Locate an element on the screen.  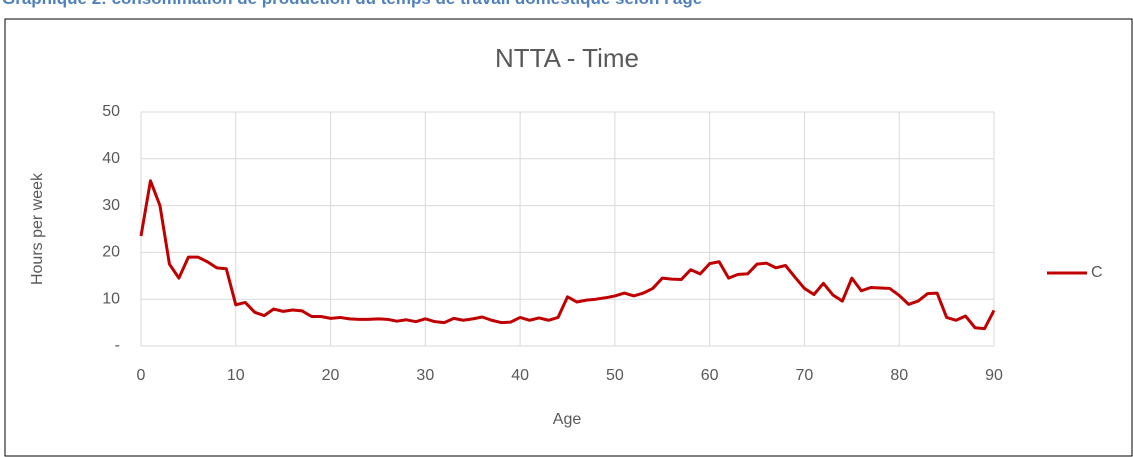
x-tick-label: 80 is located at coordinates (899, 375).